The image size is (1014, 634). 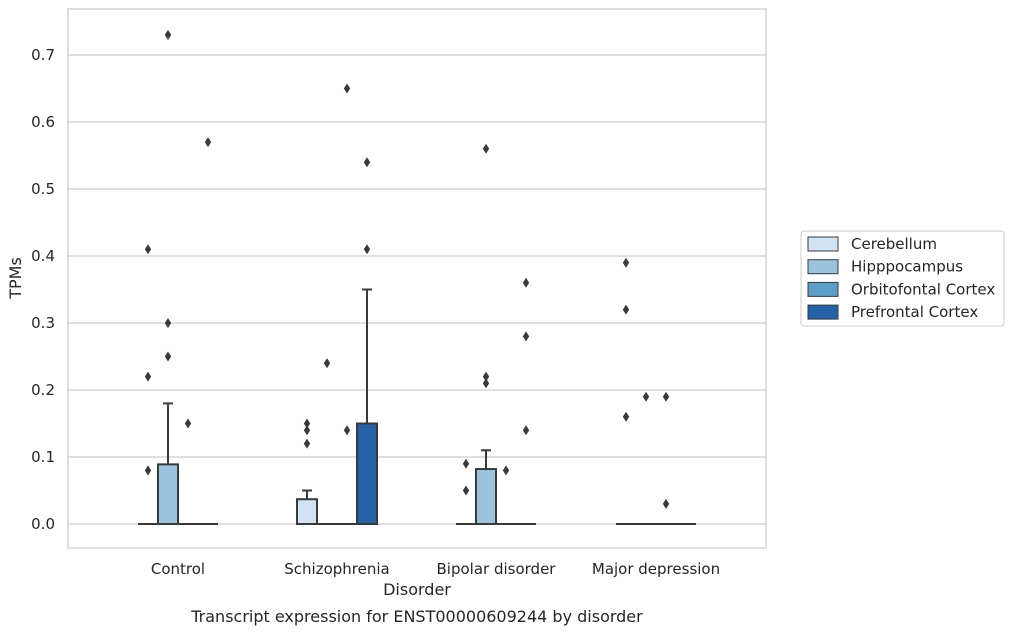 I want to click on y-tick-label: 0.7, so click(x=43, y=55).